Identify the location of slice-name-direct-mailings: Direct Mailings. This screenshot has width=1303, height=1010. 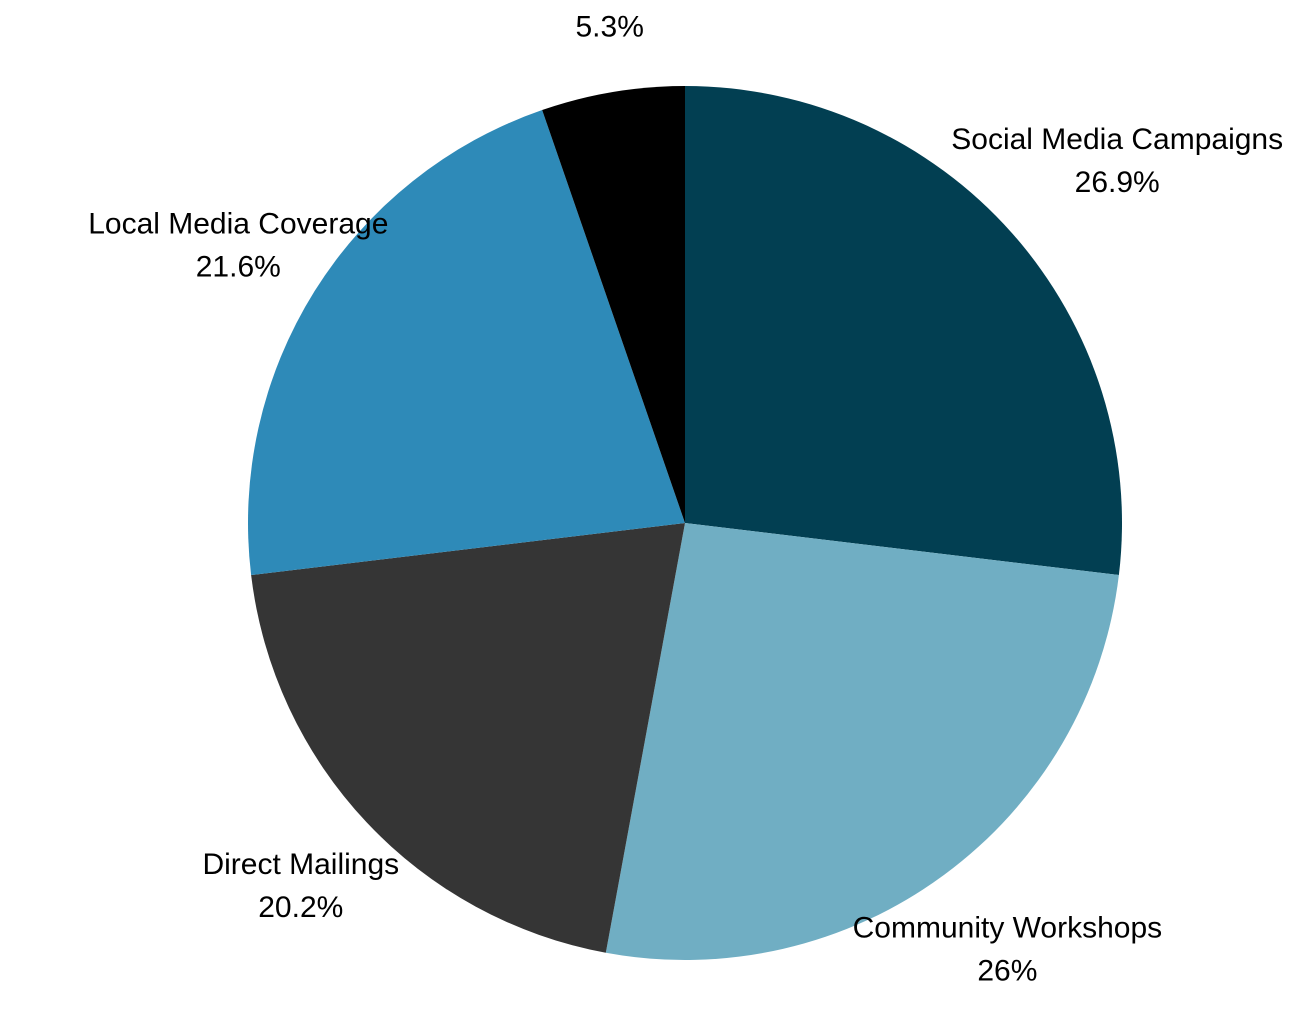
(300, 864).